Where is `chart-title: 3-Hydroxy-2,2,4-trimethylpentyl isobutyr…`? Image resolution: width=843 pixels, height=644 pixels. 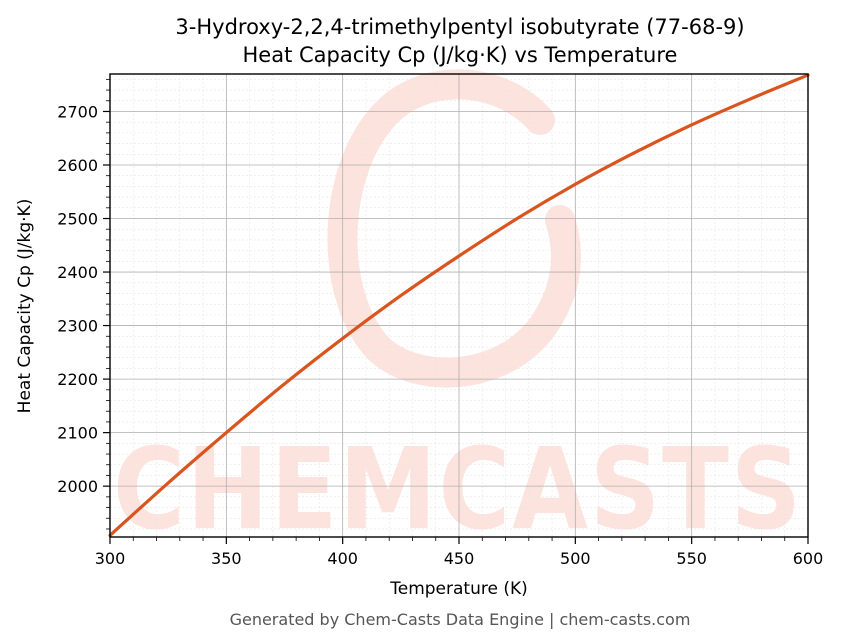 chart-title: 3-Hydroxy-2,2,4-trimethylpentyl isobutyr… is located at coordinates (459, 27).